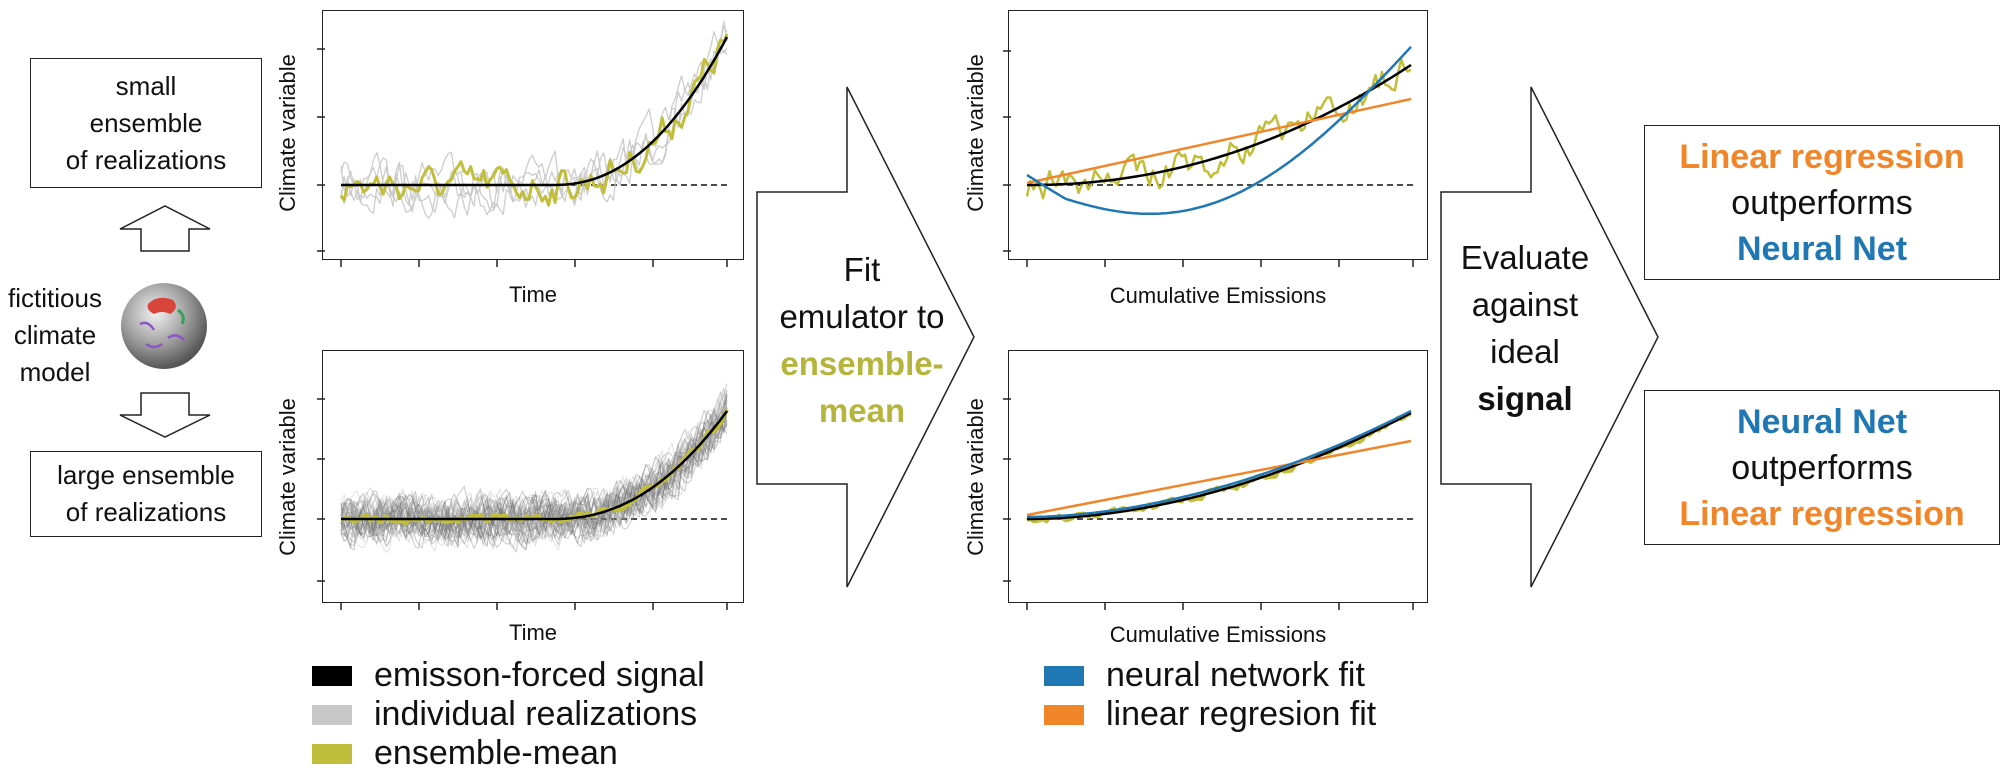 The height and width of the screenshot is (773, 2000). Describe the element at coordinates (146, 85) in the screenshot. I see `small-ensemble-line1: small` at that location.